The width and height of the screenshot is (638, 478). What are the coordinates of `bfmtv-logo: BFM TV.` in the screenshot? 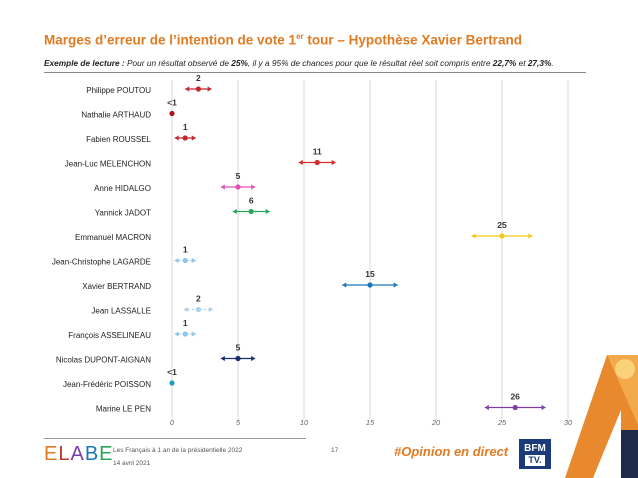 It's located at (535, 454).